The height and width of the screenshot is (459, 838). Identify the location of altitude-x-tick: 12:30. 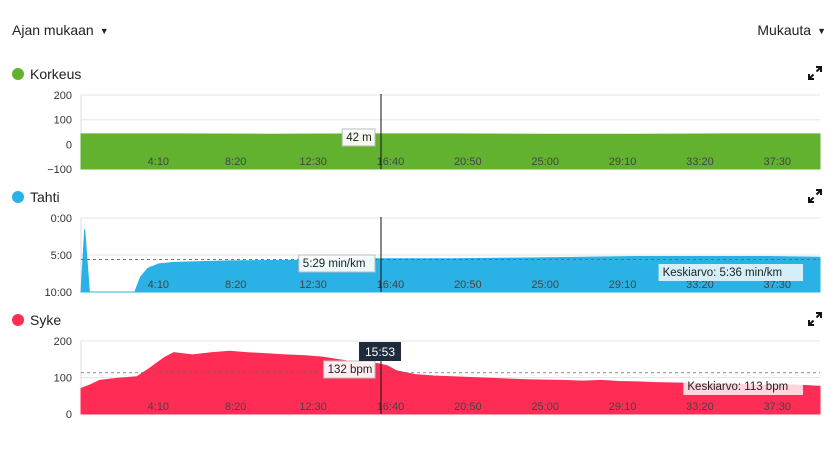
(313, 162).